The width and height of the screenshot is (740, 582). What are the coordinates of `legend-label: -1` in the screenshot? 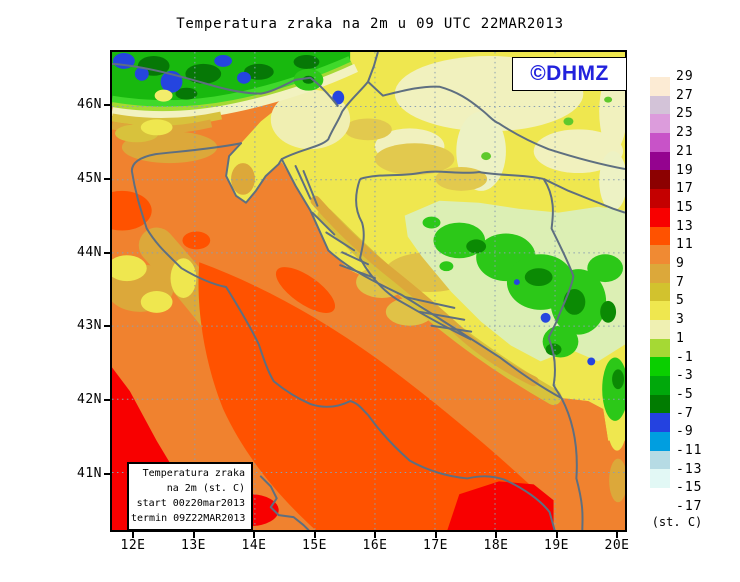 It's located at (685, 357).